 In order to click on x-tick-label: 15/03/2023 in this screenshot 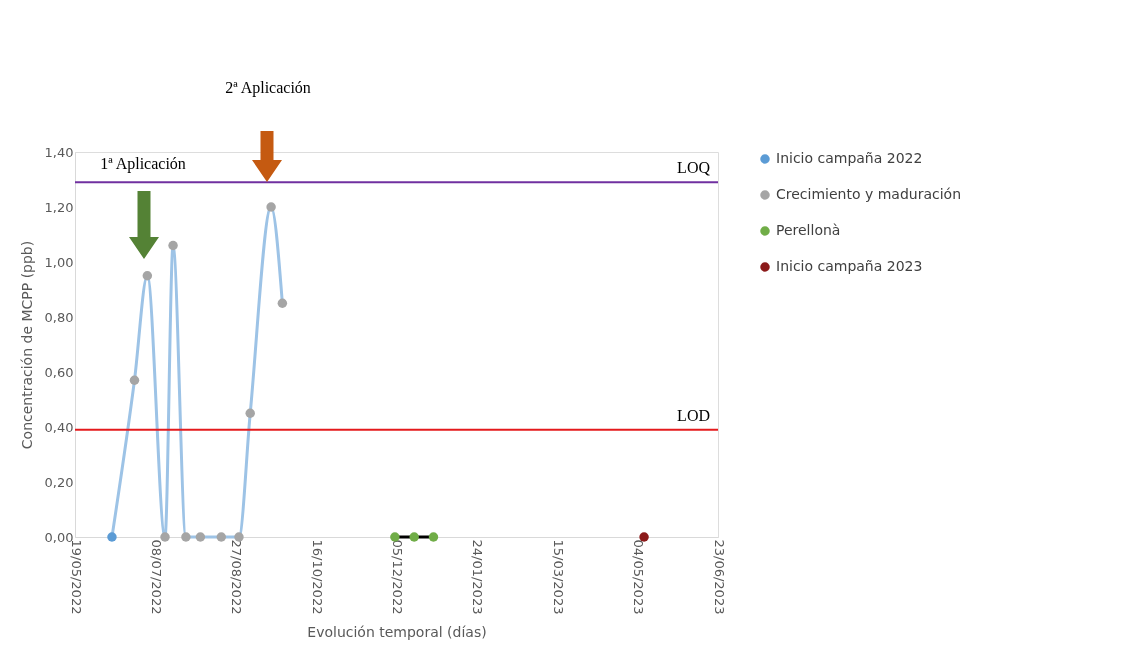, I will do `click(558, 577)`.